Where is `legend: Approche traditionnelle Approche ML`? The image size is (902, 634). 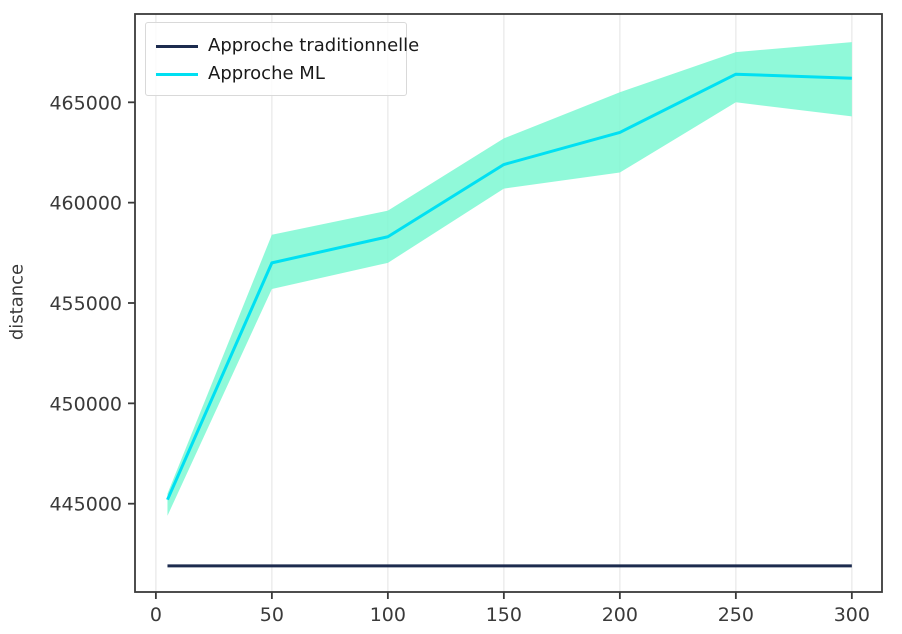 legend: Approche traditionnelle Approche ML is located at coordinates (282, 59).